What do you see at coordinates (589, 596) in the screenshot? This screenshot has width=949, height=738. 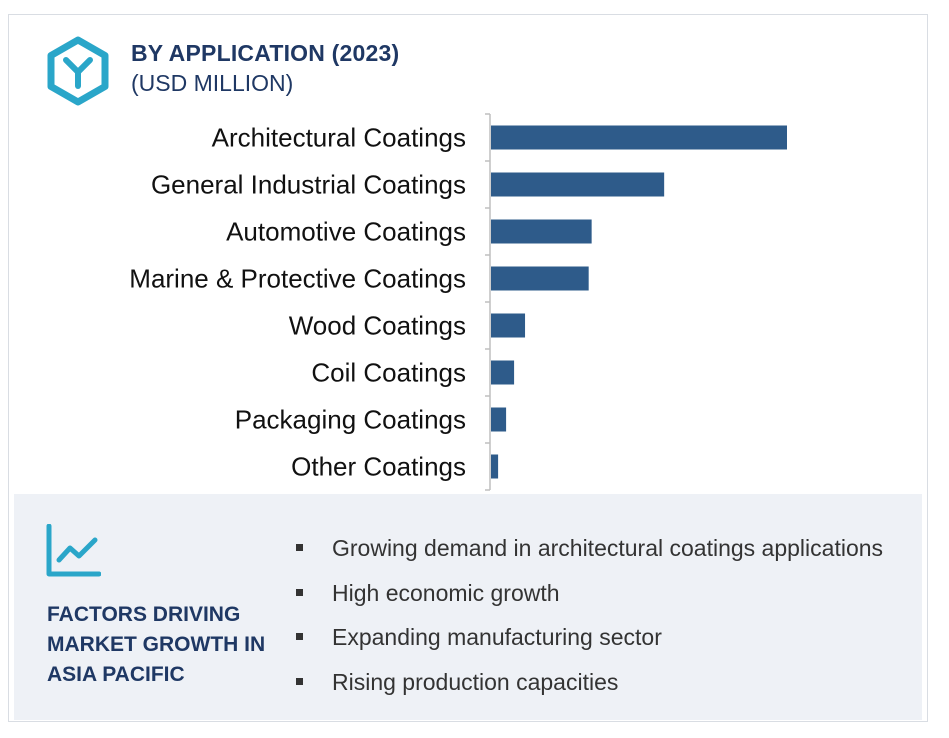 I see `factor-item: High economic growth` at bounding box center [589, 596].